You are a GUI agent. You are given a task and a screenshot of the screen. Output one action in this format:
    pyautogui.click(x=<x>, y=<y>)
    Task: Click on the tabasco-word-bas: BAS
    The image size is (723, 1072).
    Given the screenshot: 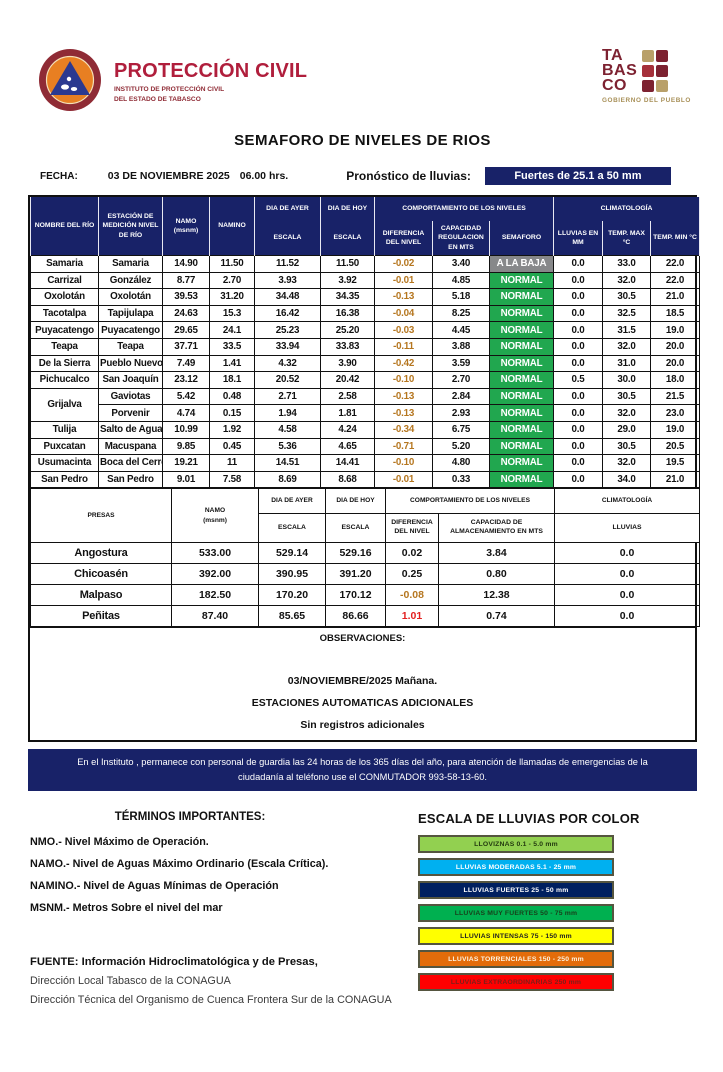 What is the action you would take?
    pyautogui.click(x=619, y=70)
    